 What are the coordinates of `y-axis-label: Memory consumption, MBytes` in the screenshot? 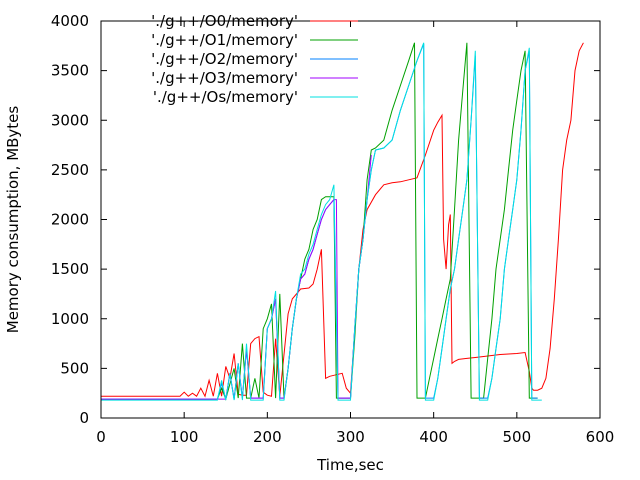 It's located at (13, 220).